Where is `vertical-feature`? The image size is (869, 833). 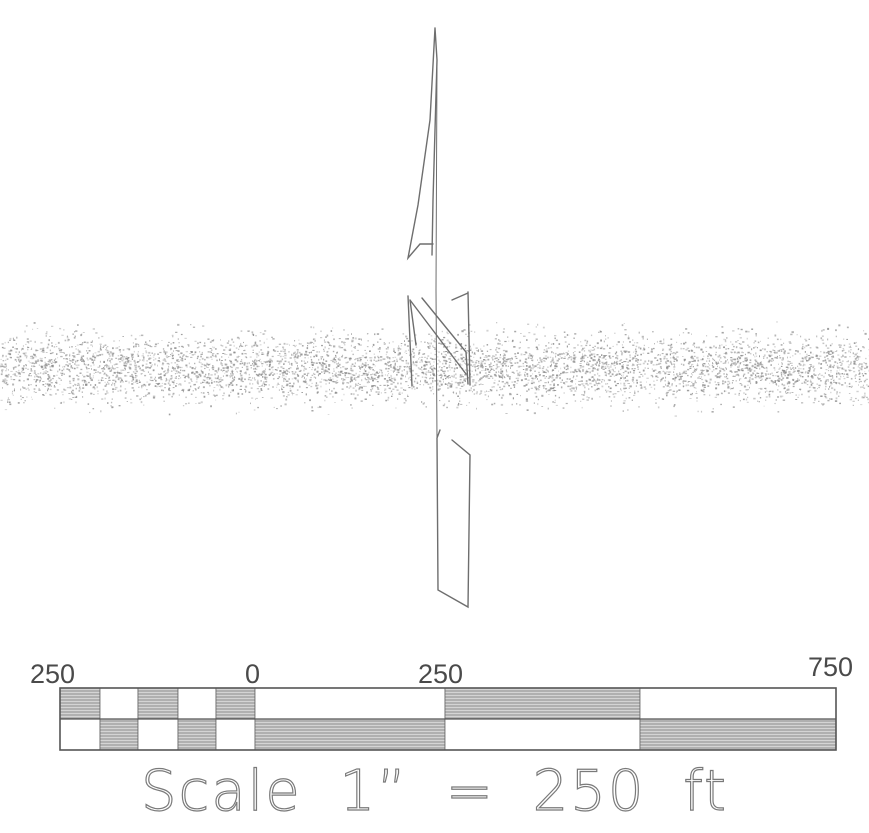 vertical-feature is located at coordinates (438, 318).